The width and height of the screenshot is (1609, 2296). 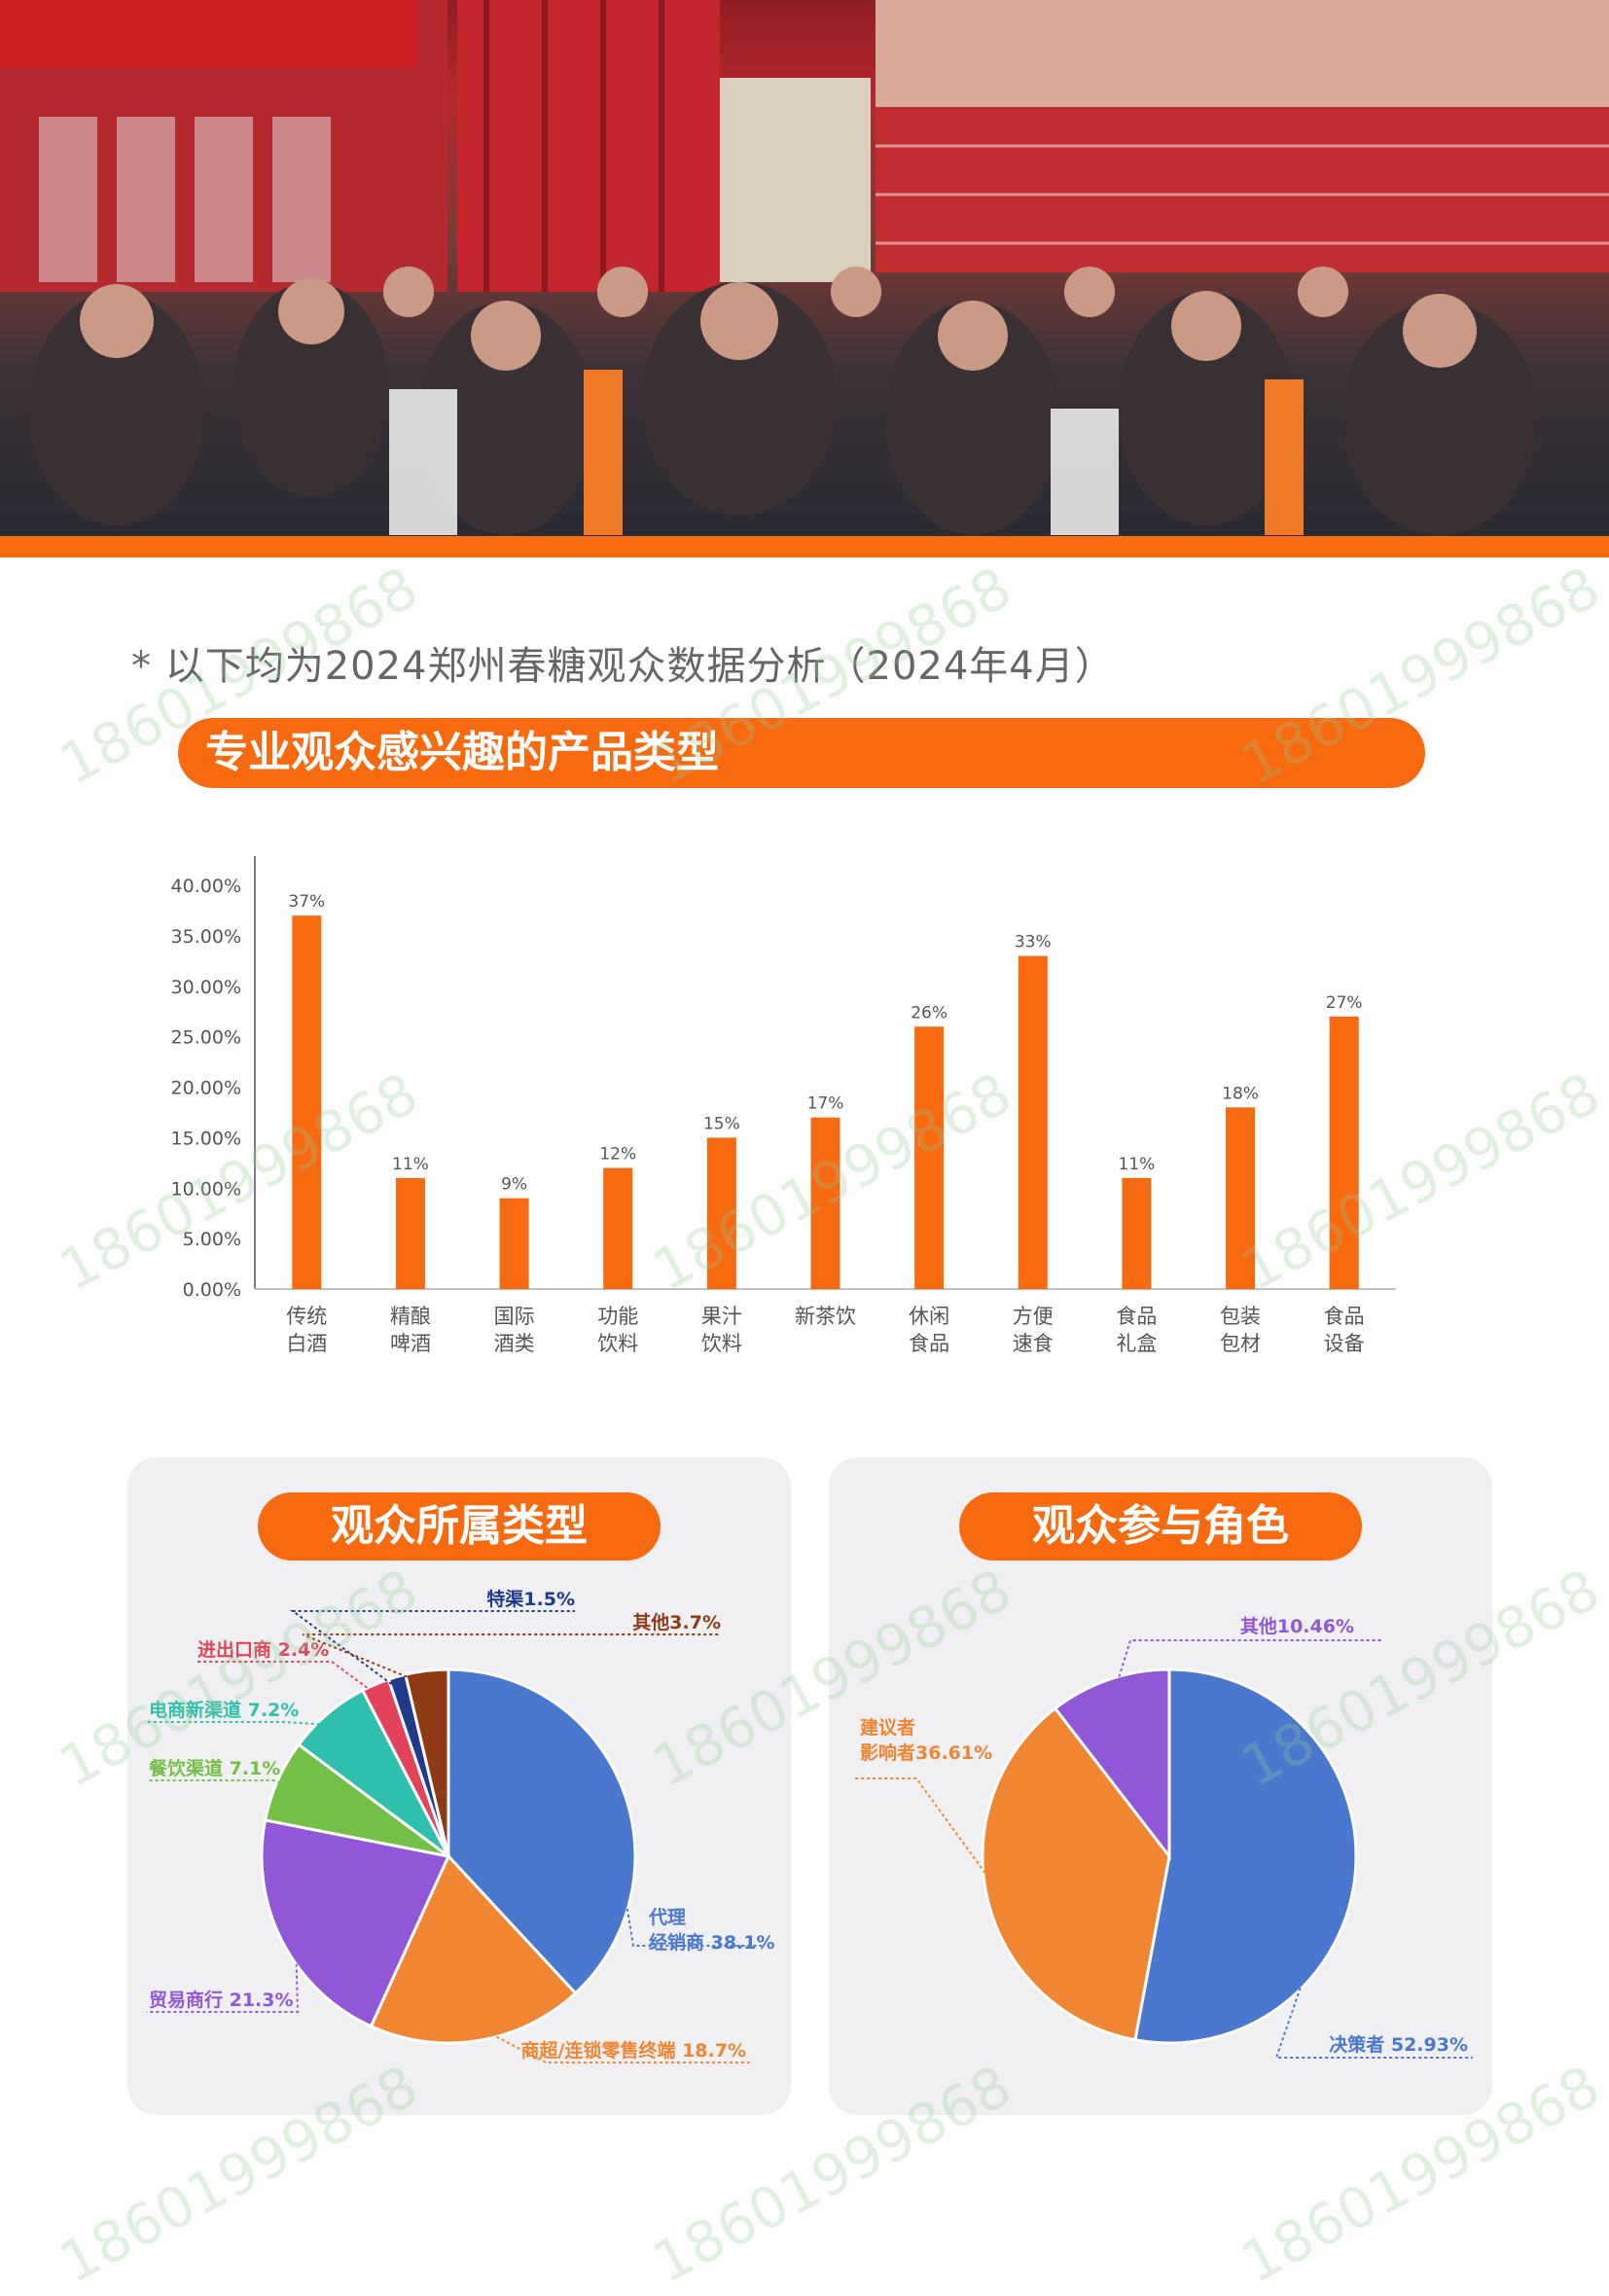 I want to click on y-tick-label: 40.00%, so click(x=206, y=886).